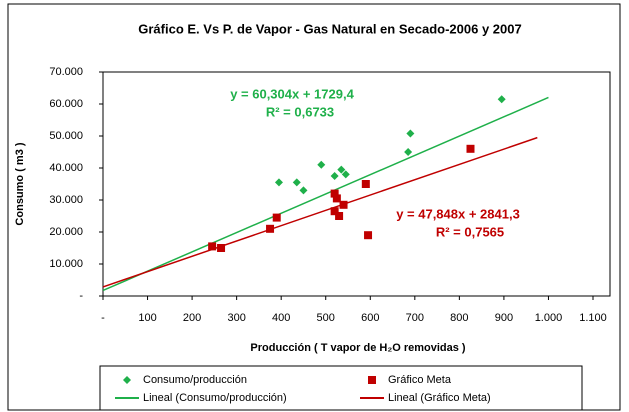  I want to click on legend, so click(341, 388).